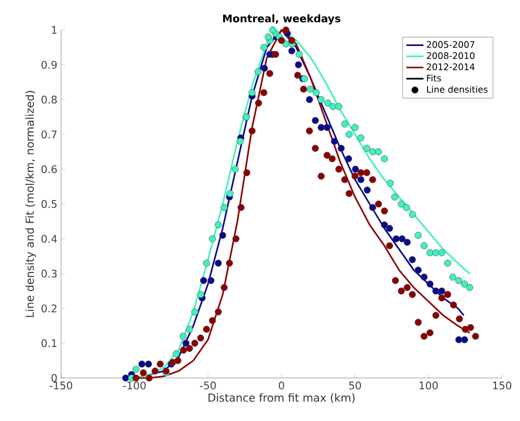 The image size is (520, 421). Describe the element at coordinates (434, 78) in the screenshot. I see `legend-label: Fits` at that location.